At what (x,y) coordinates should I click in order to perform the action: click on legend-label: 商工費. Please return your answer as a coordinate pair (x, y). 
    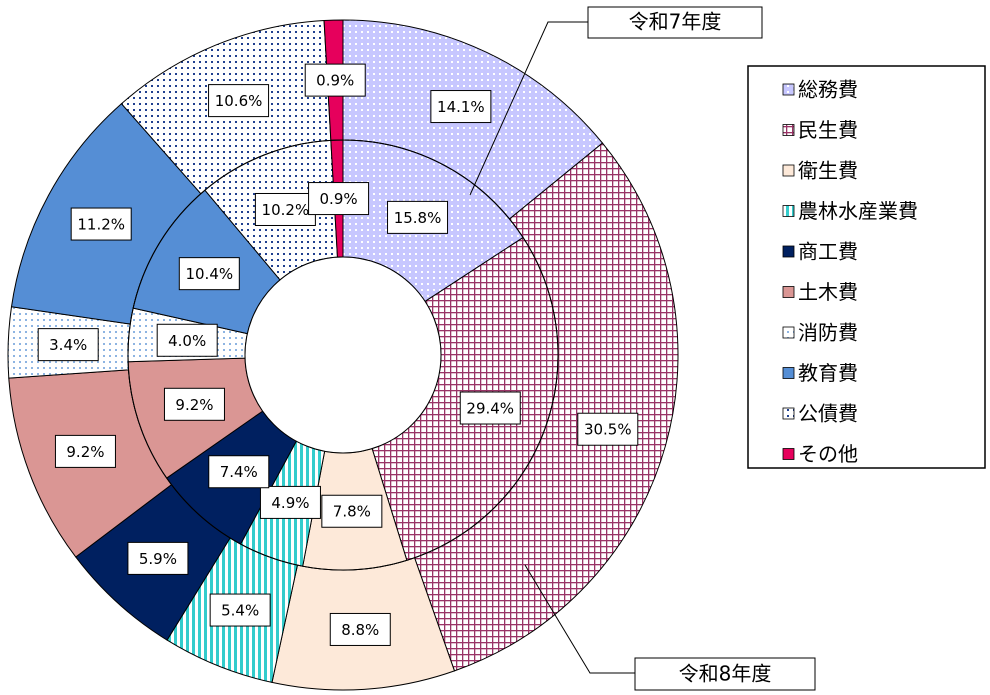
    Looking at the image, I should click on (828, 252).